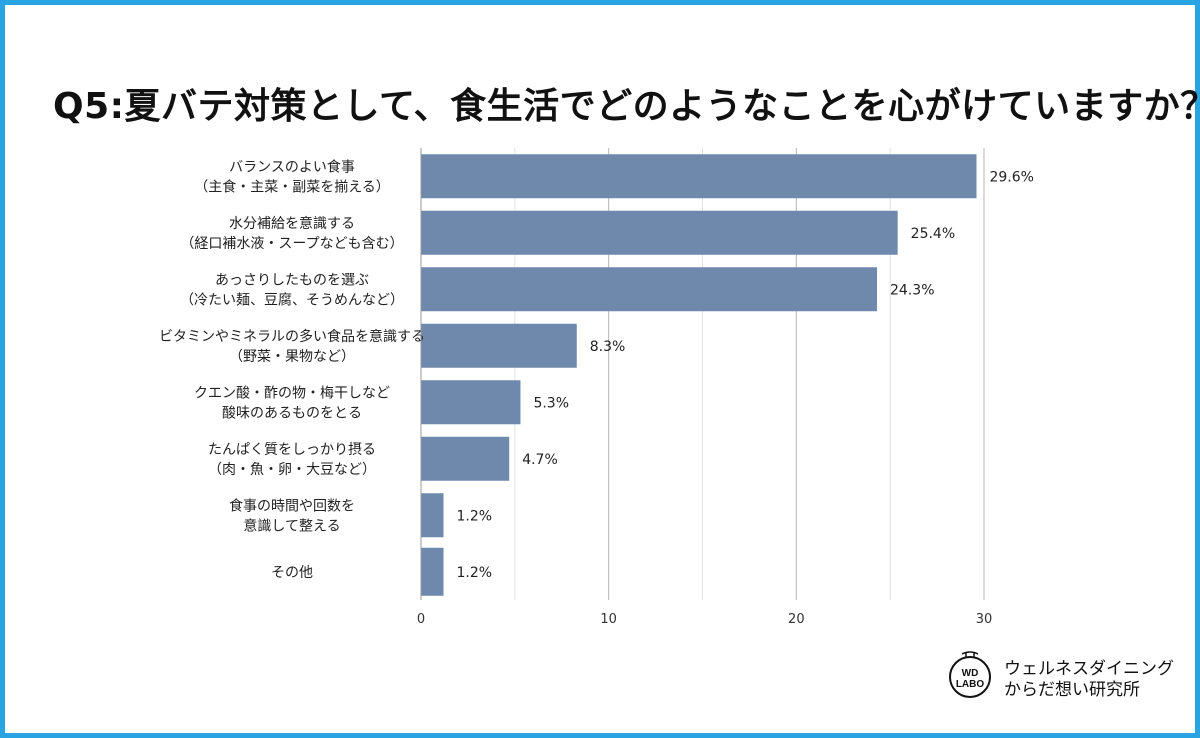  Describe the element at coordinates (1011, 177) in the screenshot. I see `value-label: 29.6%` at that location.